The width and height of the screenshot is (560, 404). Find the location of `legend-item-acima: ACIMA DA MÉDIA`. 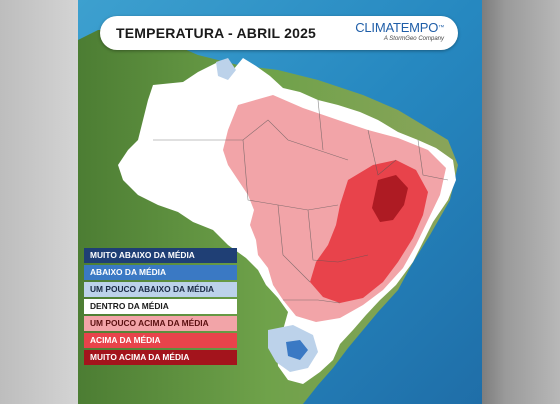

legend-item-acima: ACIMA DA MÉDIA is located at coordinates (160, 340).